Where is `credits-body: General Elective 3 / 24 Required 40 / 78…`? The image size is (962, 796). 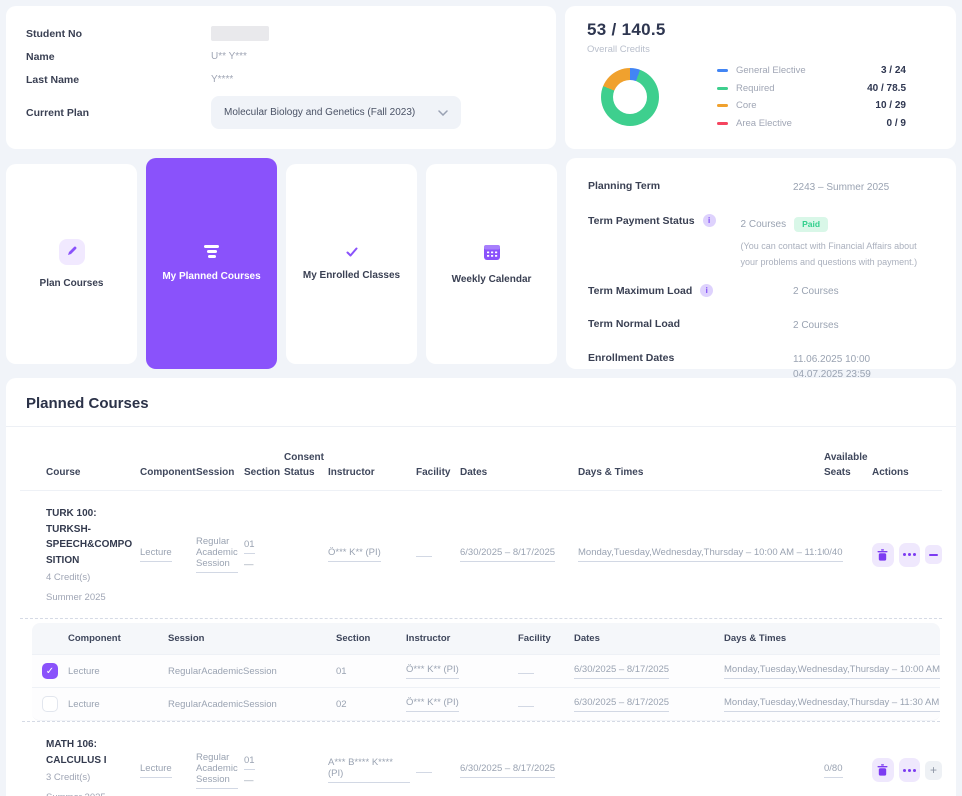
credits-body: General Elective 3 / 24 Required 40 / 78… is located at coordinates (760, 97).